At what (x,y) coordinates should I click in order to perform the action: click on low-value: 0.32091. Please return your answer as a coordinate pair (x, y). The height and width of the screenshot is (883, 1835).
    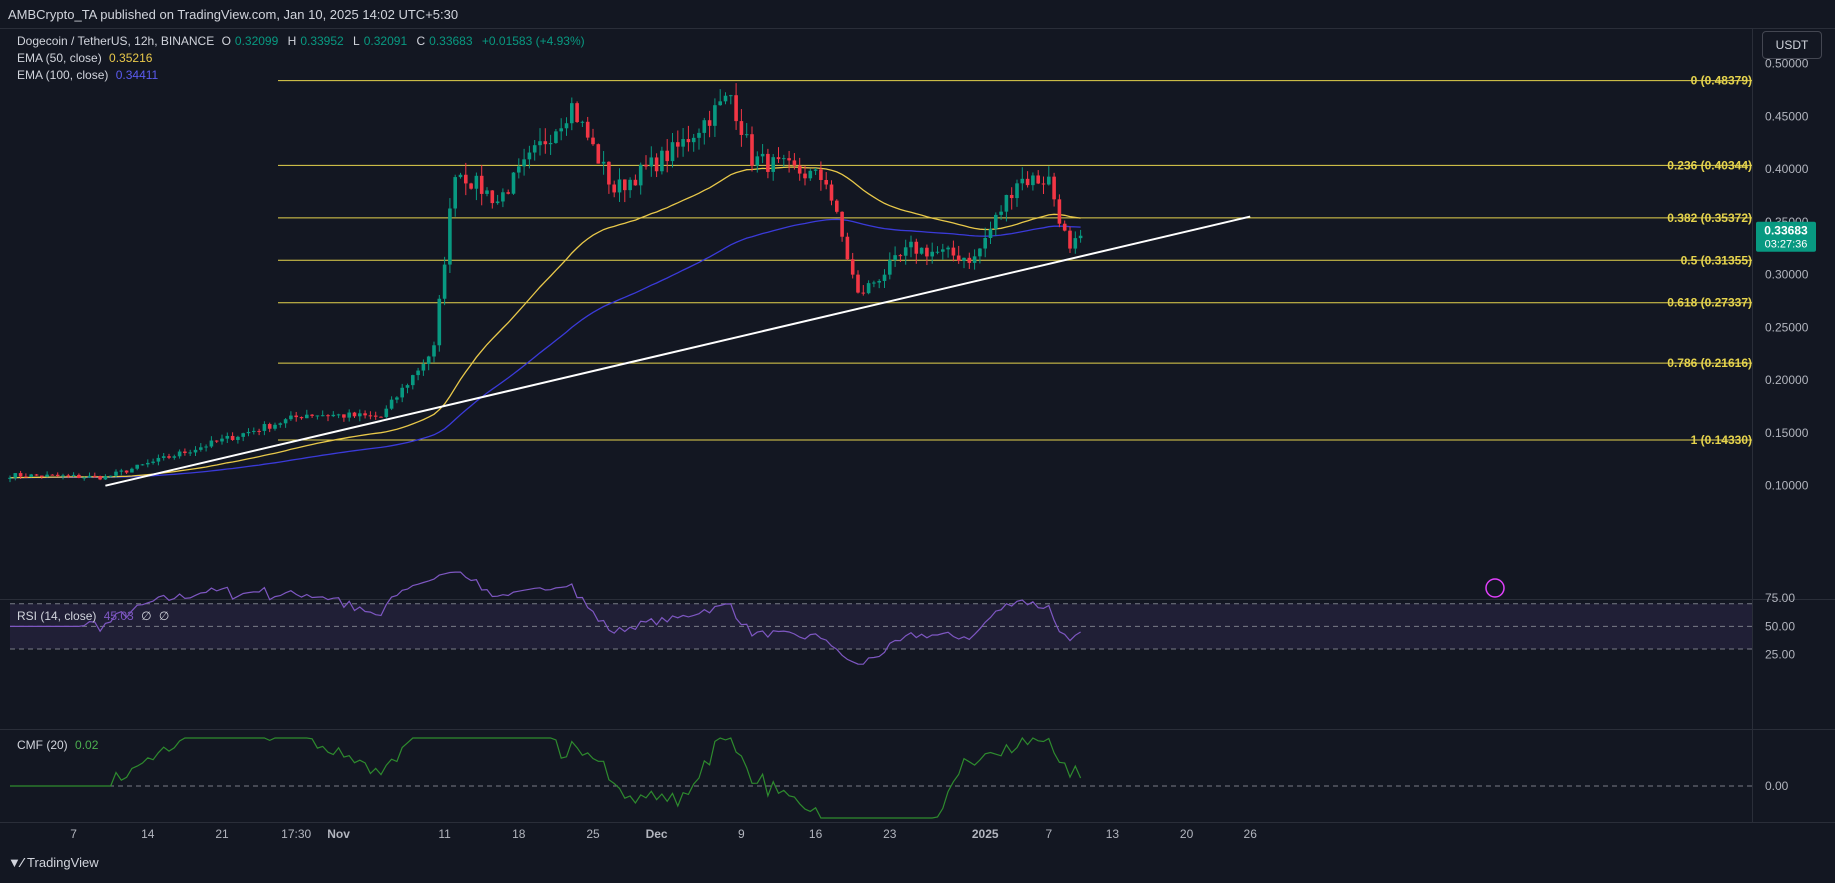
    Looking at the image, I should click on (385, 41).